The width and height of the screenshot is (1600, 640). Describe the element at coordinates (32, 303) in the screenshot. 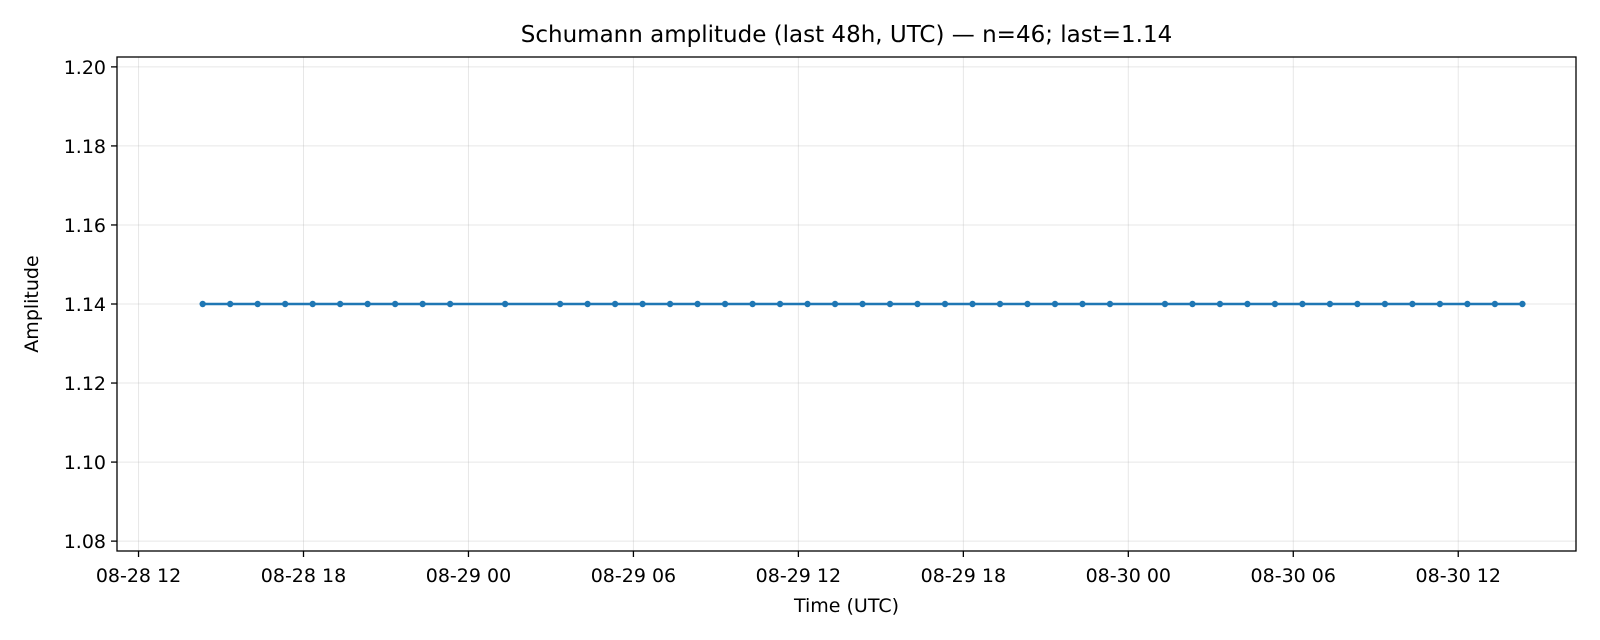

I see `y-axis-label: Amplitude` at that location.